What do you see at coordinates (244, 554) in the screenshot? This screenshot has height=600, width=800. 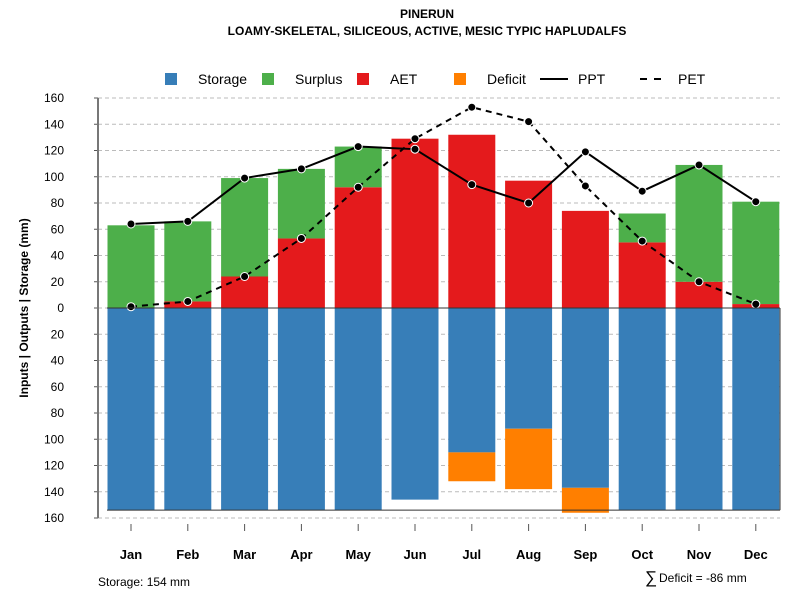 I see `x-tick-label: Mar` at bounding box center [244, 554].